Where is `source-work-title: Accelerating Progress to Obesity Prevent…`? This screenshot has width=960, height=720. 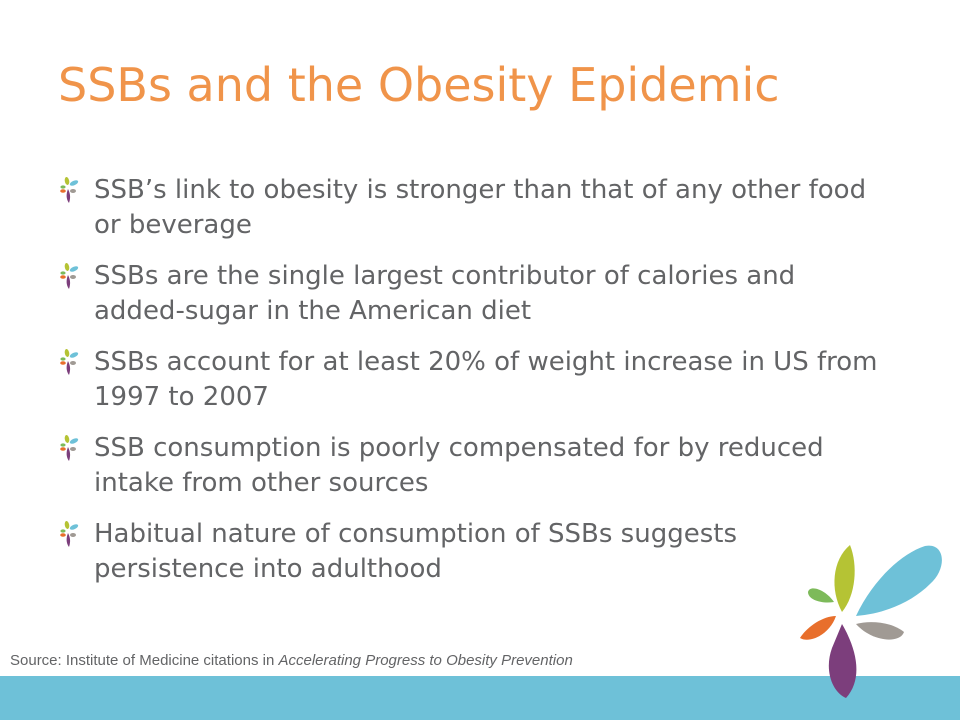
source-work-title: Accelerating Progress to Obesity Prevent… is located at coordinates (425, 660).